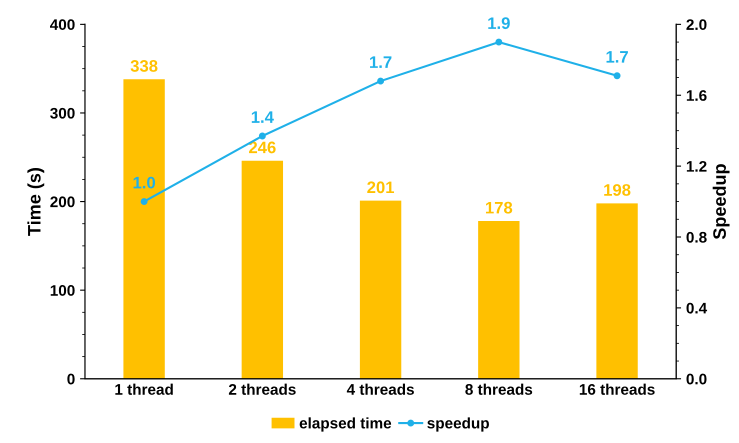  I want to click on data-label: 1.4, so click(263, 117).